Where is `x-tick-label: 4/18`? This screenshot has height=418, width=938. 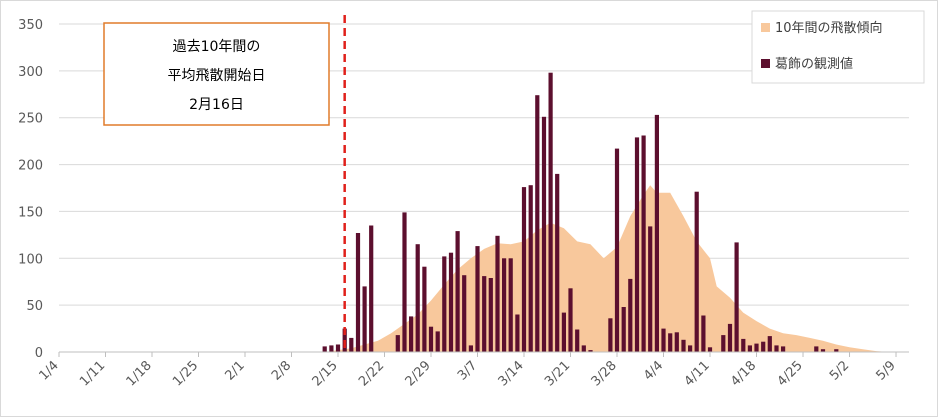
x-tick-label: 4/18 is located at coordinates (743, 373).